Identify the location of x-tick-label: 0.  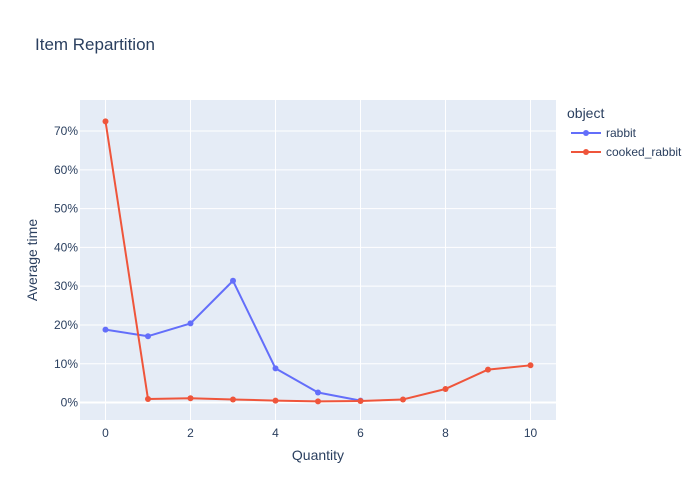
(105, 433).